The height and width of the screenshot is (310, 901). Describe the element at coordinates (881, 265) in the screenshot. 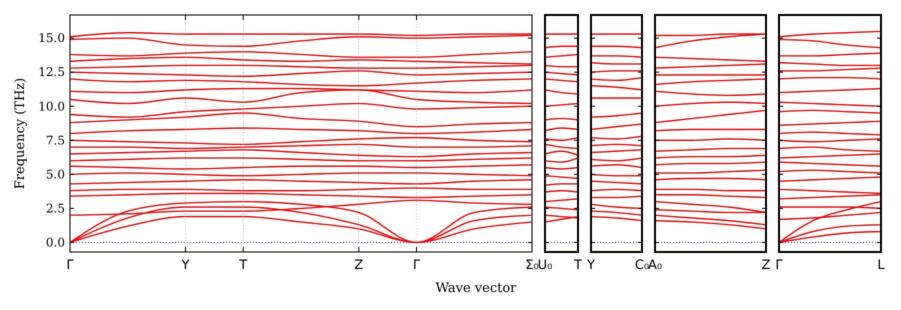

I see `x-tick-label: L` at that location.